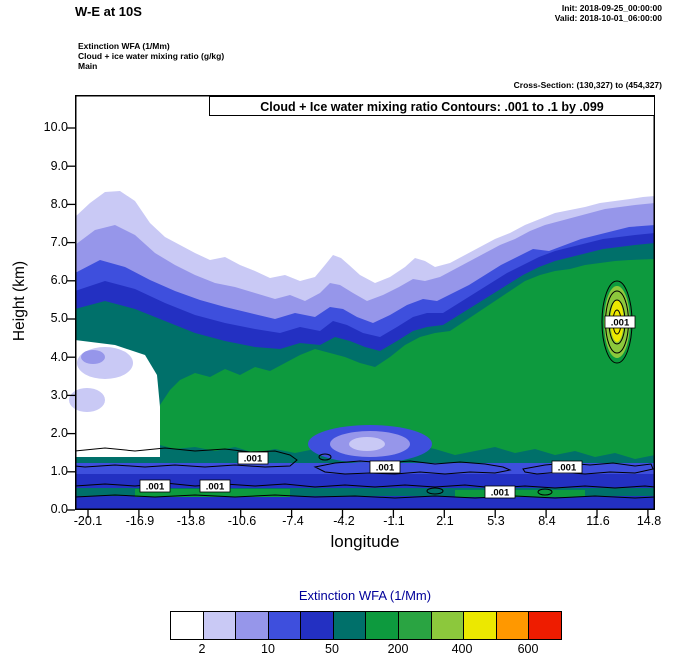 This screenshot has height=667, width=674. I want to click on colorbar-tick-label: 600, so click(528, 649).